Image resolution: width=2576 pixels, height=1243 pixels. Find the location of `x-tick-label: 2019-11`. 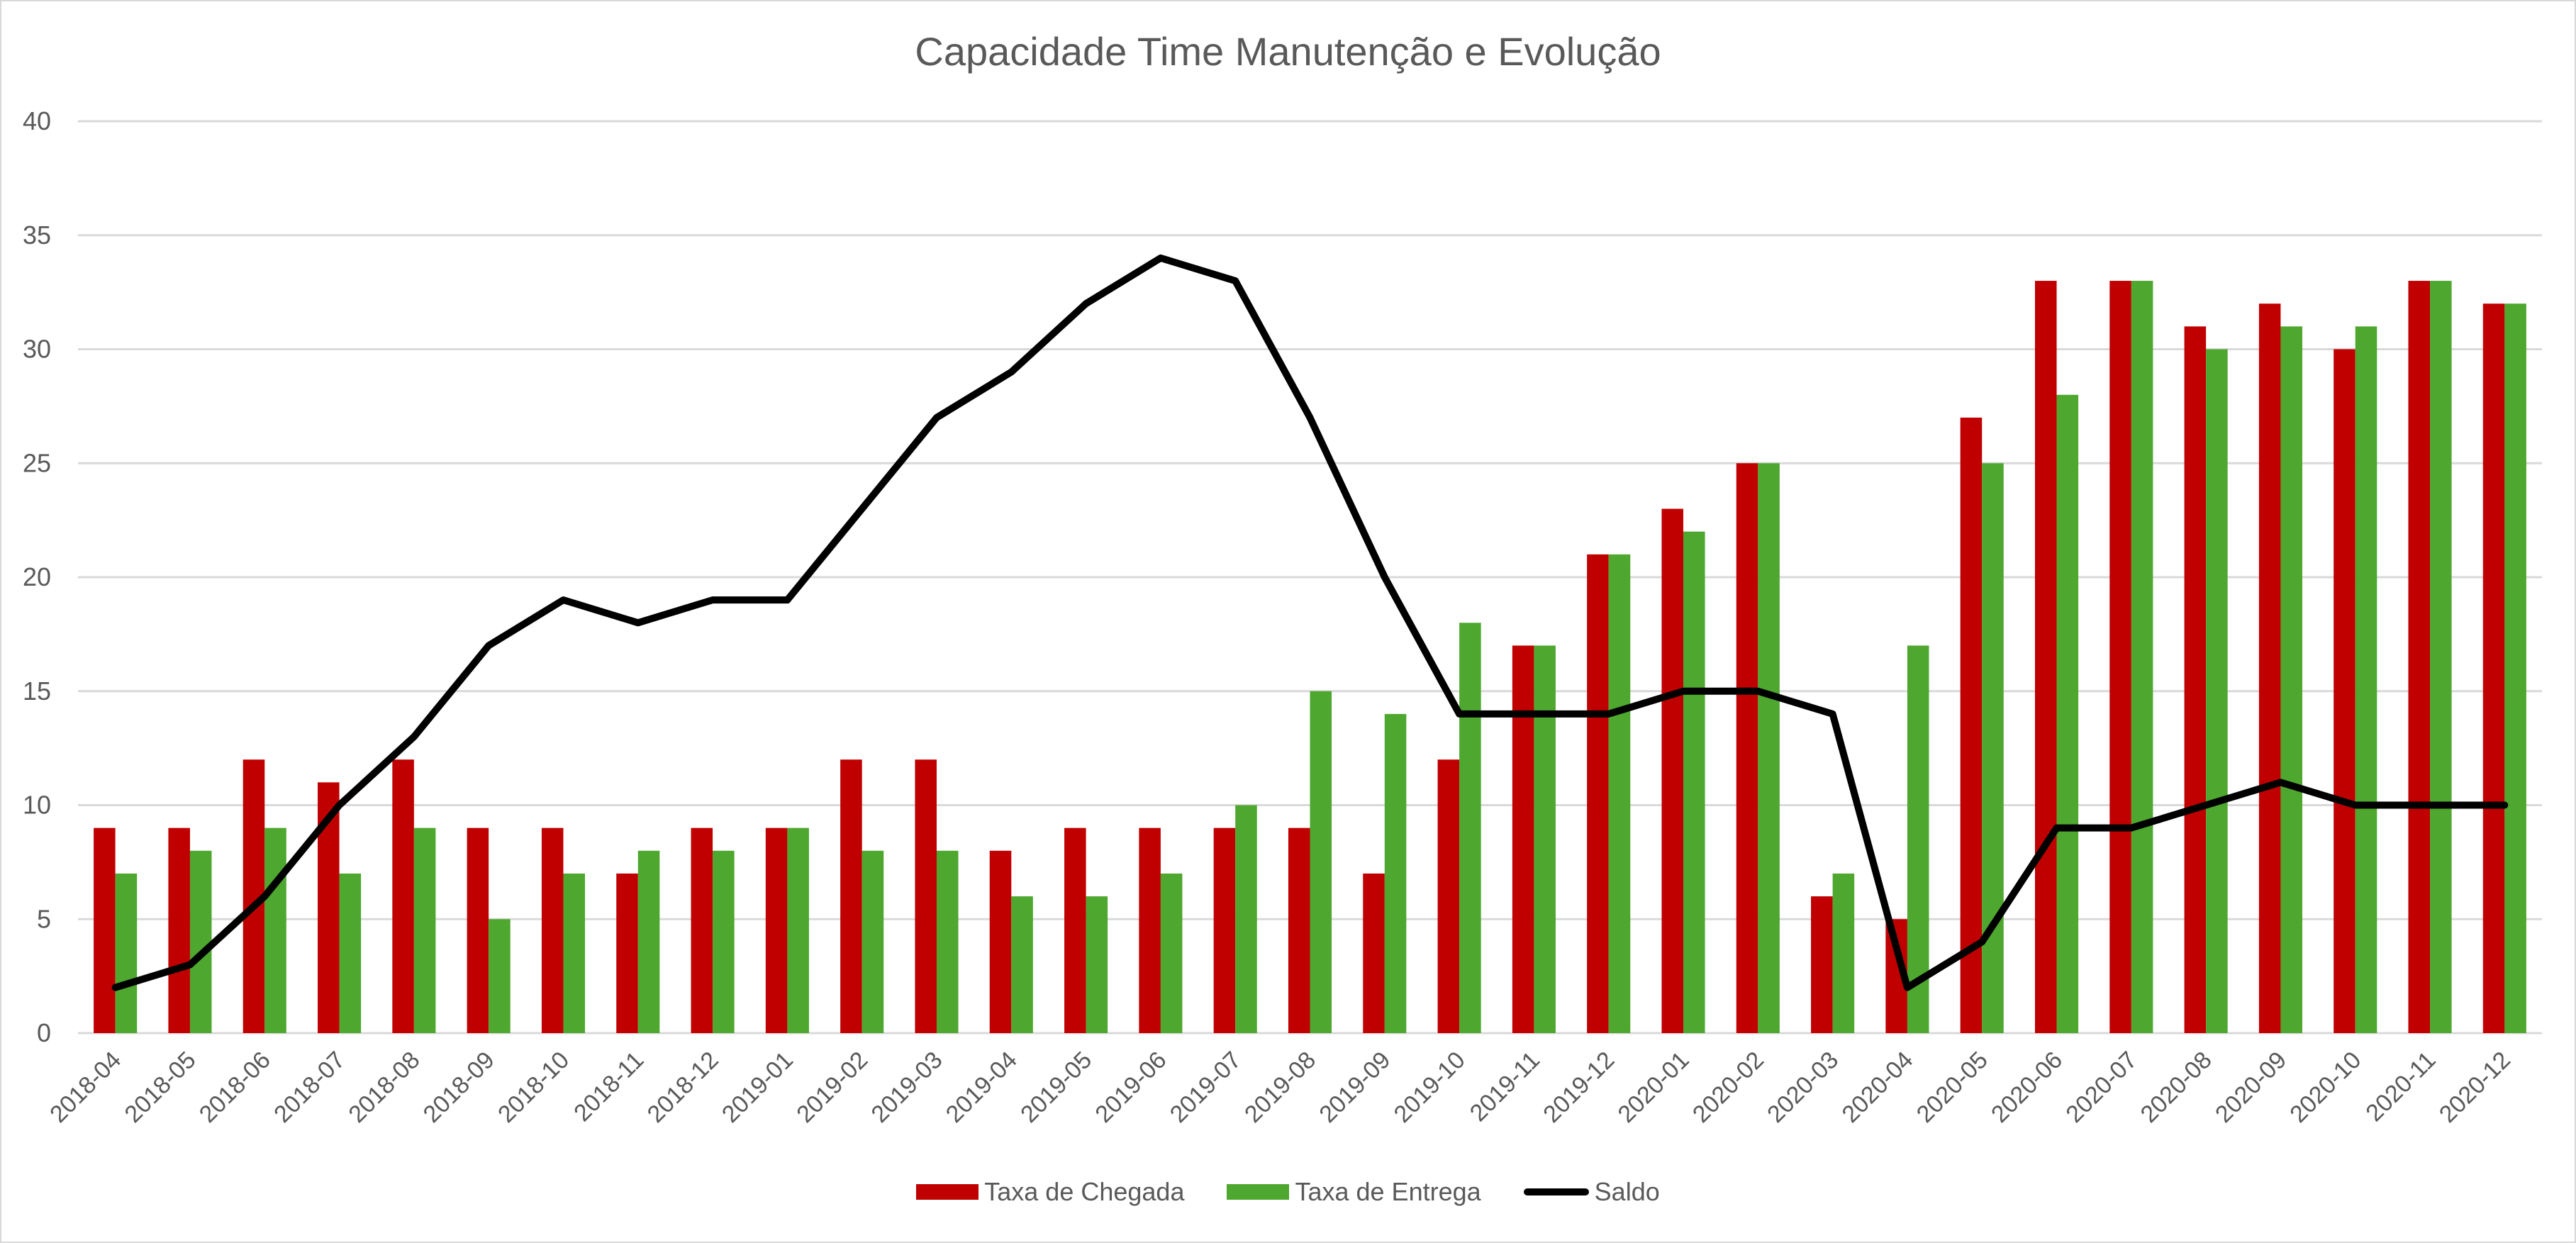

x-tick-label: 2019-11 is located at coordinates (1505, 1087).